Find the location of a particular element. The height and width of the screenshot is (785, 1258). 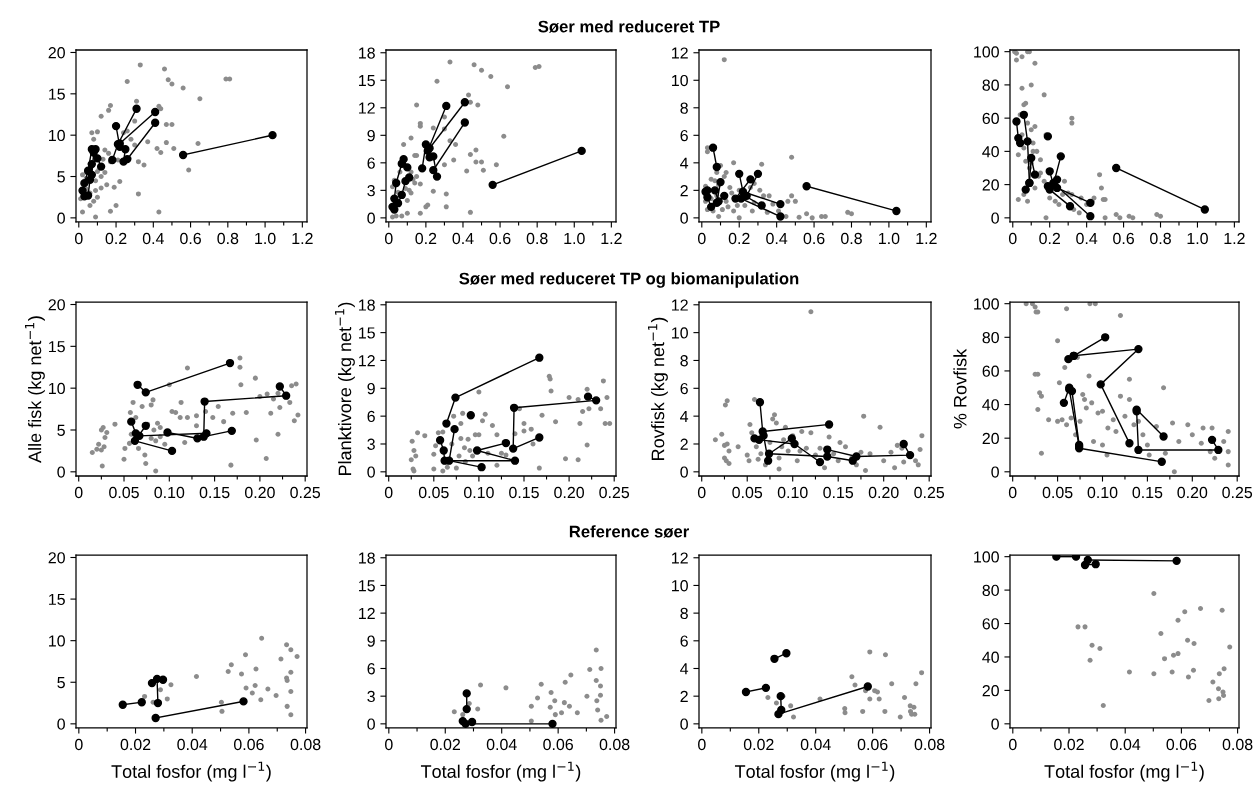

y-axis-title: % Rovfisk is located at coordinates (960, 388).